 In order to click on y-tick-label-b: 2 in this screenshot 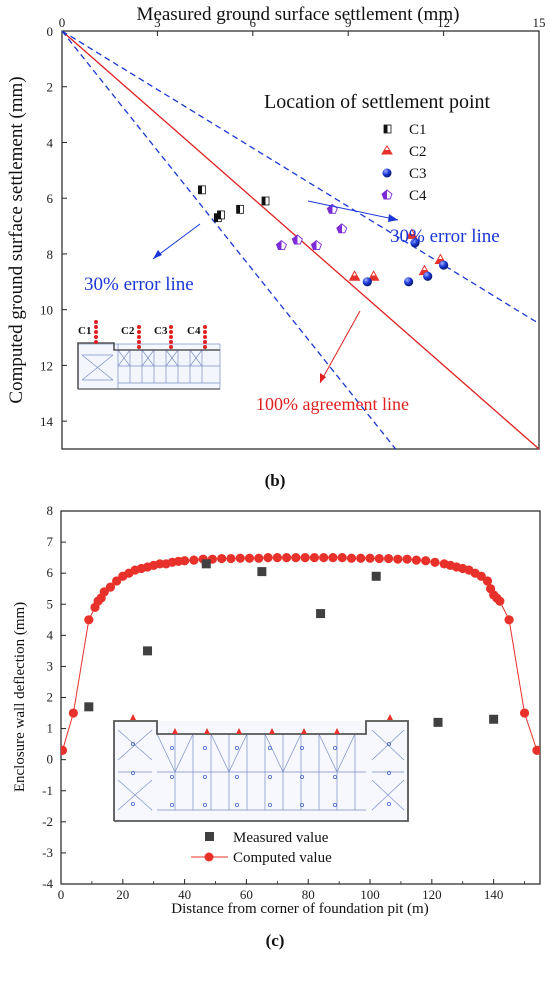, I will do `click(50, 87)`.